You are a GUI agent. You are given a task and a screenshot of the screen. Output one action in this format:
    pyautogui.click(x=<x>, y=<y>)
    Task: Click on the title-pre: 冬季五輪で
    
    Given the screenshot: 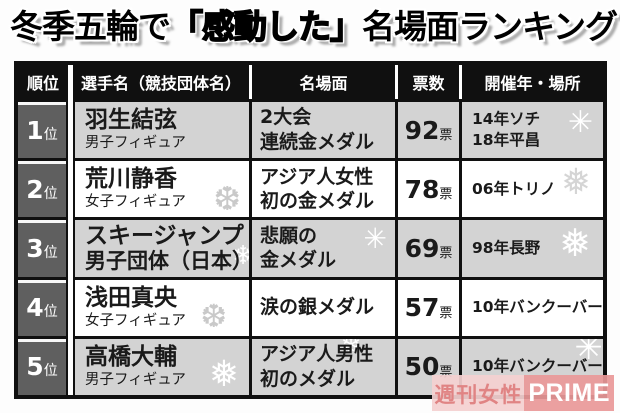 What is the action you would take?
    pyautogui.click(x=90, y=26)
    